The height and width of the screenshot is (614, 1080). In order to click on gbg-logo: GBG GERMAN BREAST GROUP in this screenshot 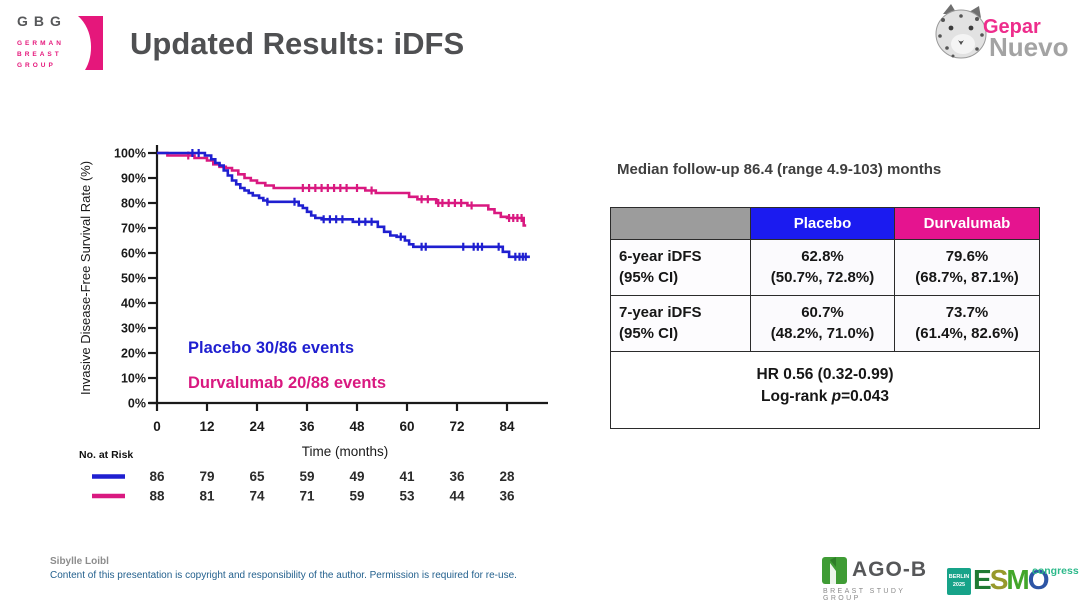, I will do `click(42, 42)`.